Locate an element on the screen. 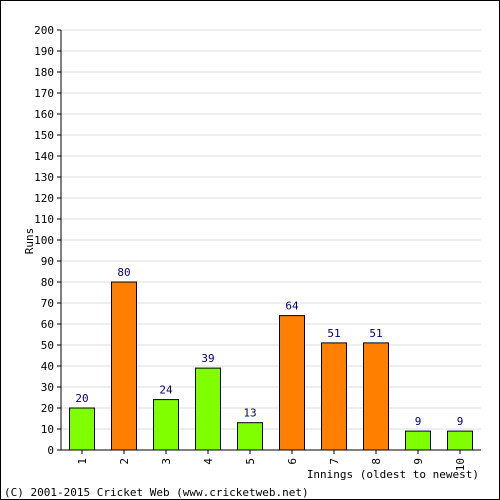 The height and width of the screenshot is (500, 500). data-label: 64 is located at coordinates (292, 306).